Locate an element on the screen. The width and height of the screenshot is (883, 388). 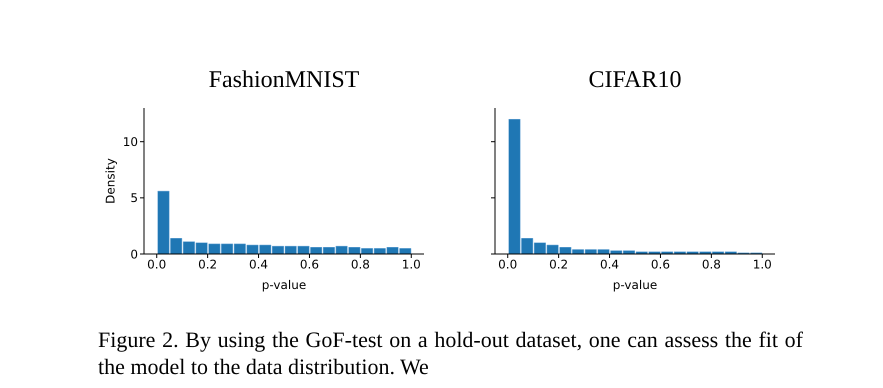
y-tick-label: 5 is located at coordinates (134, 198).